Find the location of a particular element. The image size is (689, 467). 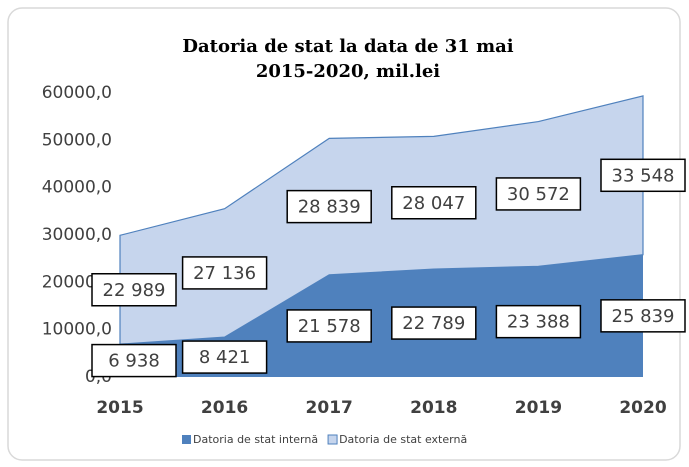

data-label: 22 989 is located at coordinates (134, 290).